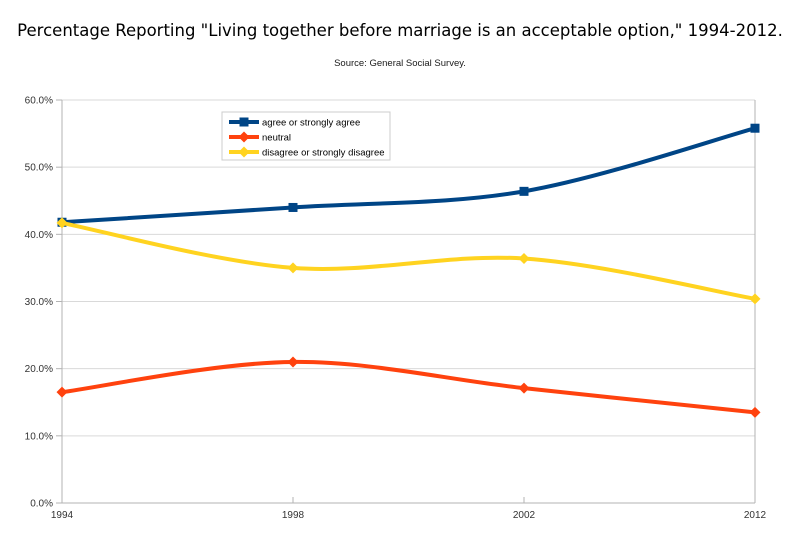 This screenshot has height=543, width=800. What do you see at coordinates (62, 515) in the screenshot?
I see `x-tick-label: 1994` at bounding box center [62, 515].